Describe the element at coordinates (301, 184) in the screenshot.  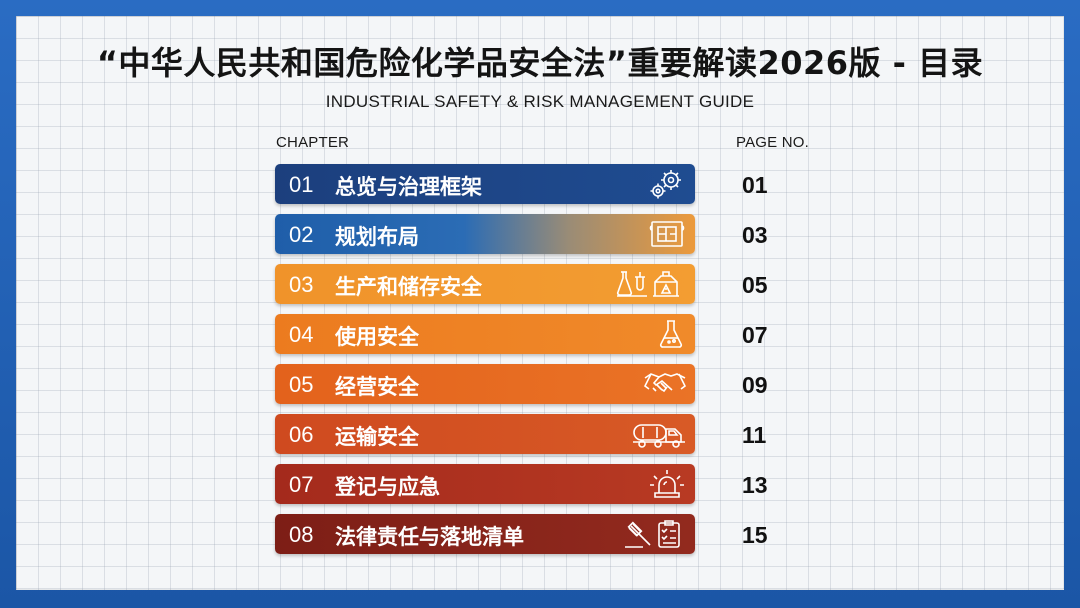
I see `chapter-number: 01` at that location.